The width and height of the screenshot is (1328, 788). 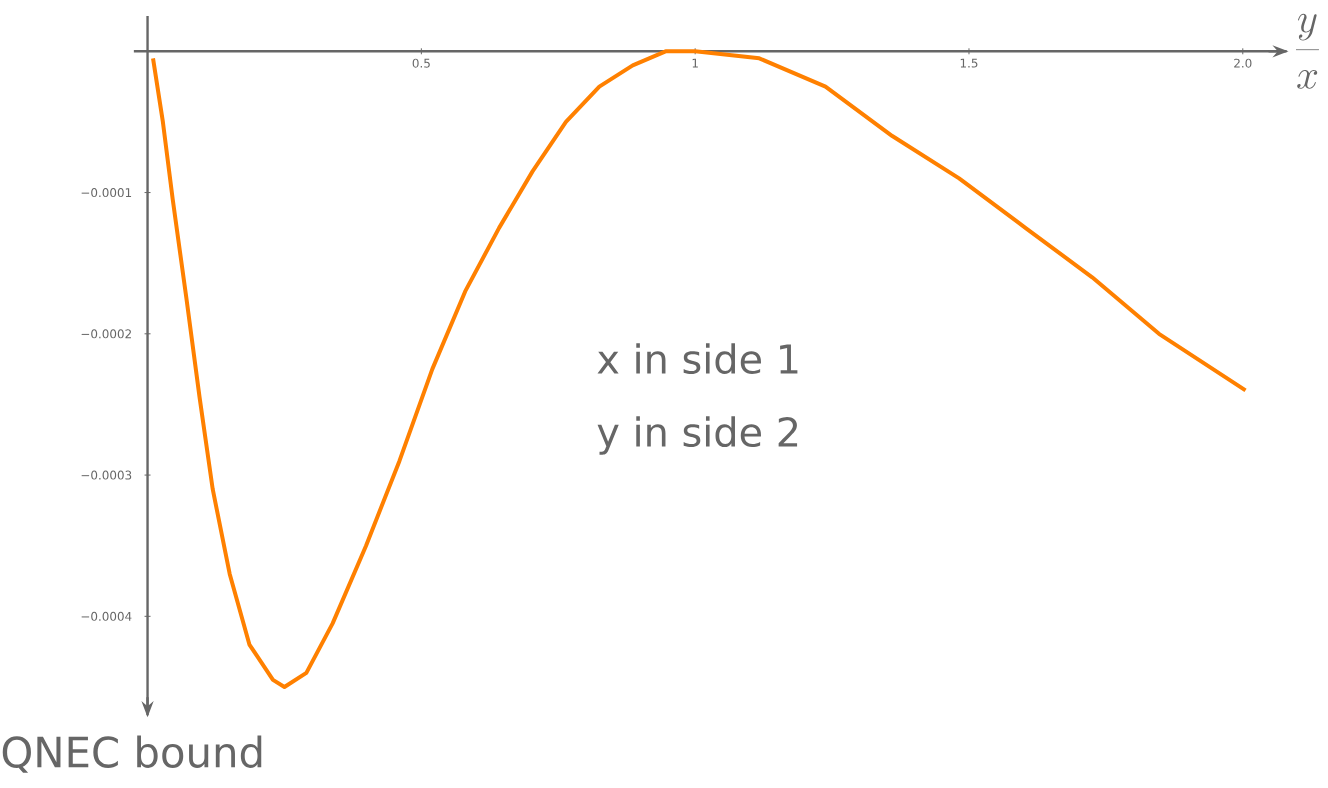 What do you see at coordinates (697, 359) in the screenshot?
I see `annotation: x in side 1` at bounding box center [697, 359].